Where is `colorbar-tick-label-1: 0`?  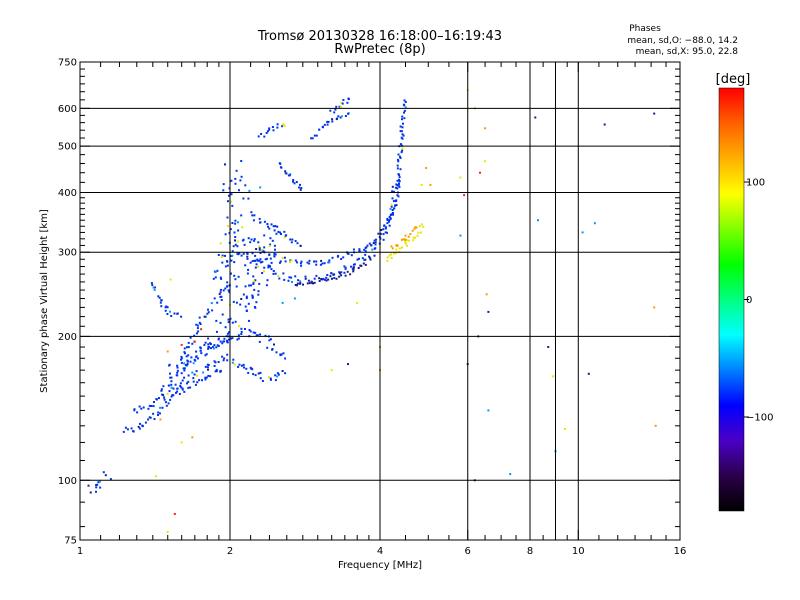 colorbar-tick-label-1: 0 is located at coordinates (749, 300).